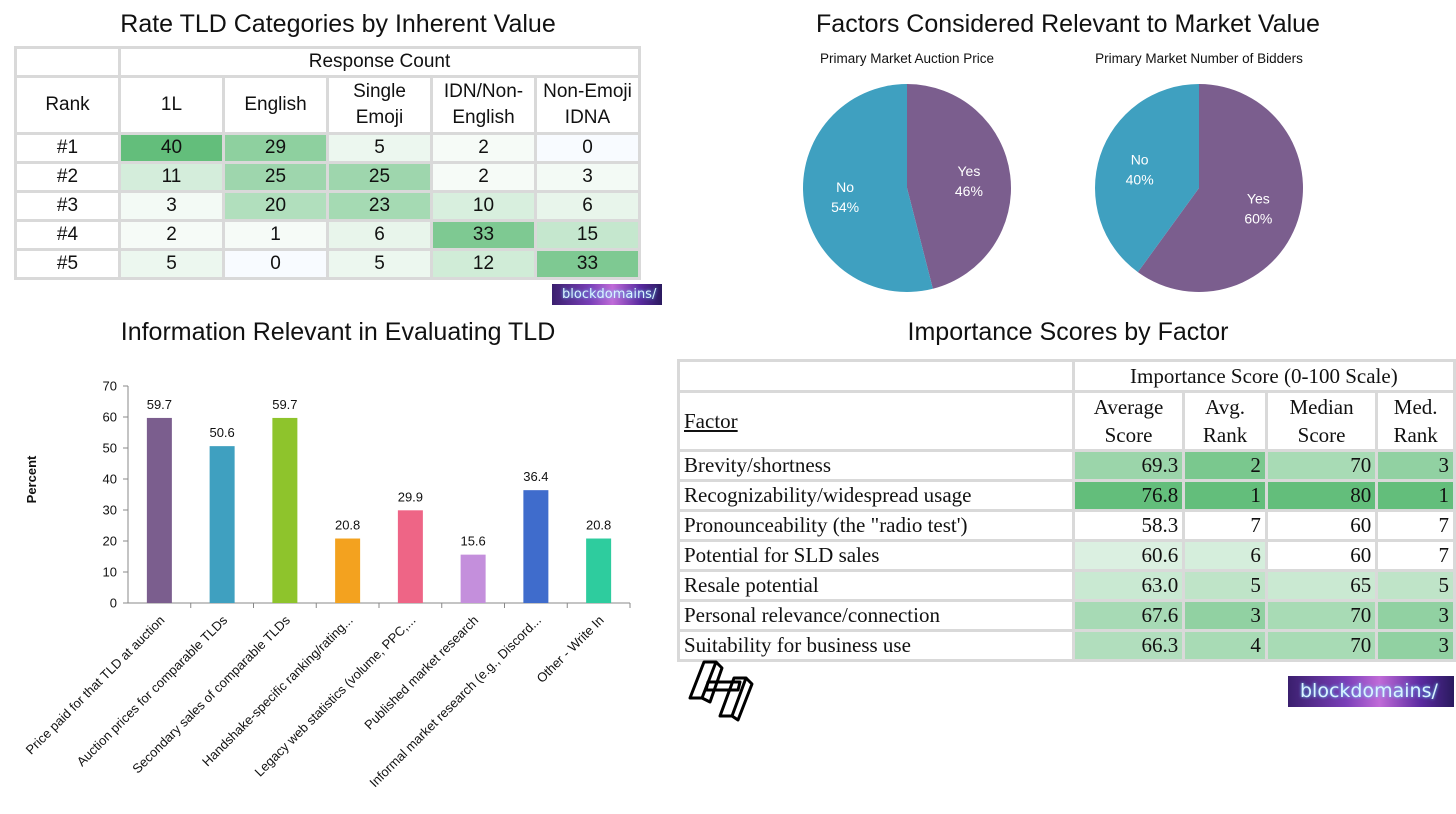 The image size is (1456, 814). I want to click on pie-slice-label: No, so click(1140, 160).